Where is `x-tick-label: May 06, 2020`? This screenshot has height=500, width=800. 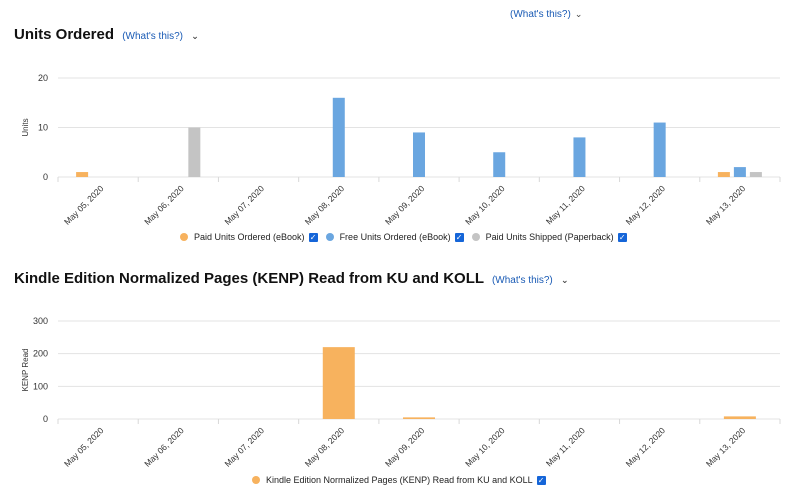
x-tick-label: May 06, 2020 is located at coordinates (164, 447).